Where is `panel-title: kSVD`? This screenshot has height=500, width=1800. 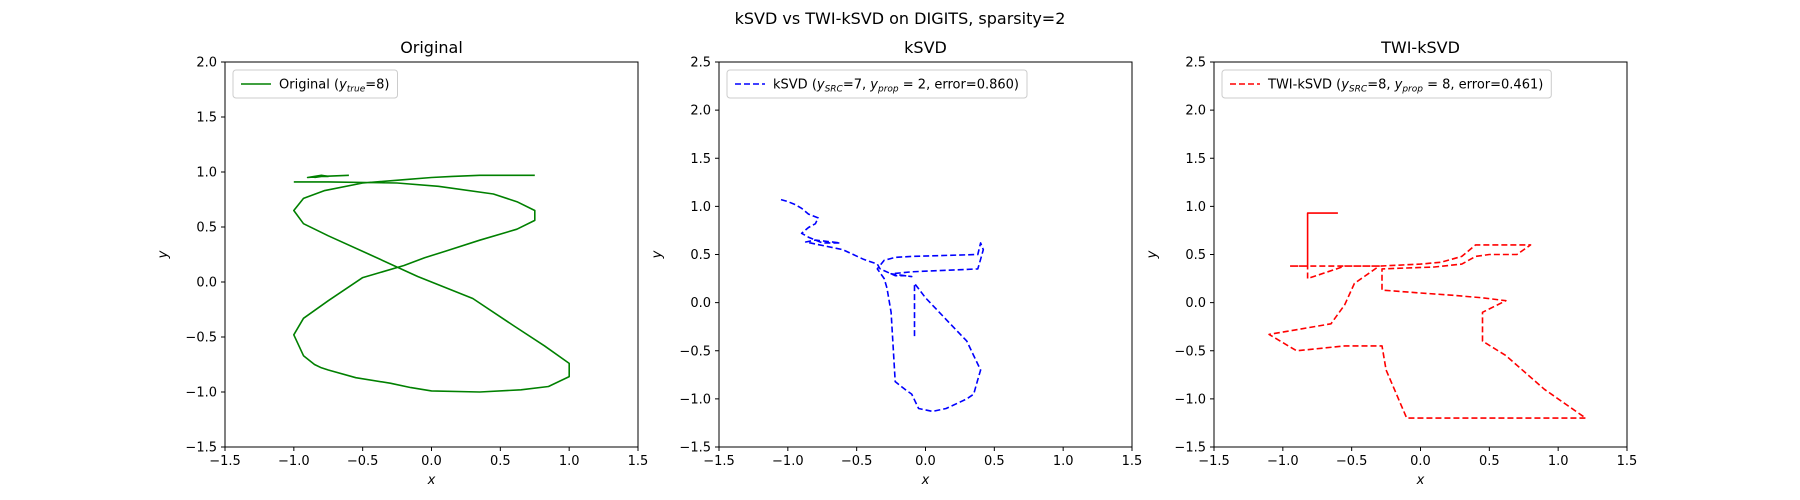
panel-title: kSVD is located at coordinates (925, 47).